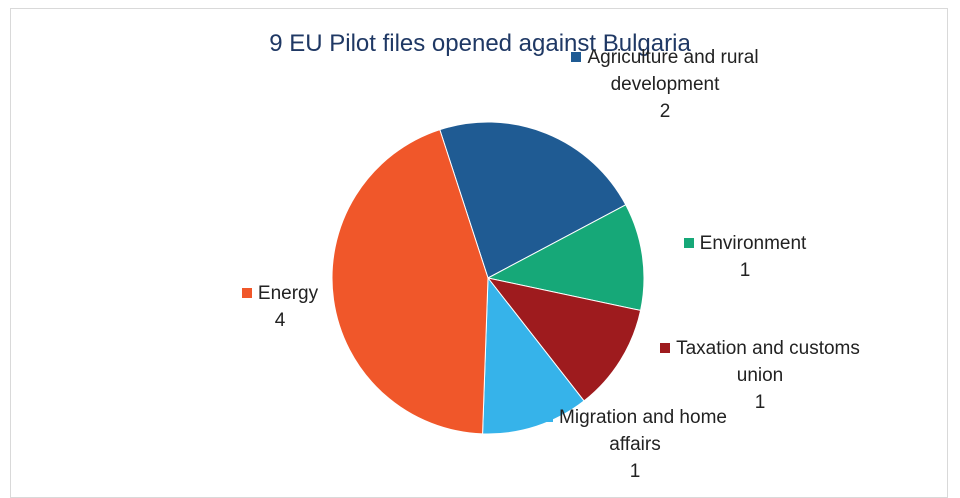 The height and width of the screenshot is (498, 960). I want to click on slice-name: Taxation and customs union, so click(768, 362).